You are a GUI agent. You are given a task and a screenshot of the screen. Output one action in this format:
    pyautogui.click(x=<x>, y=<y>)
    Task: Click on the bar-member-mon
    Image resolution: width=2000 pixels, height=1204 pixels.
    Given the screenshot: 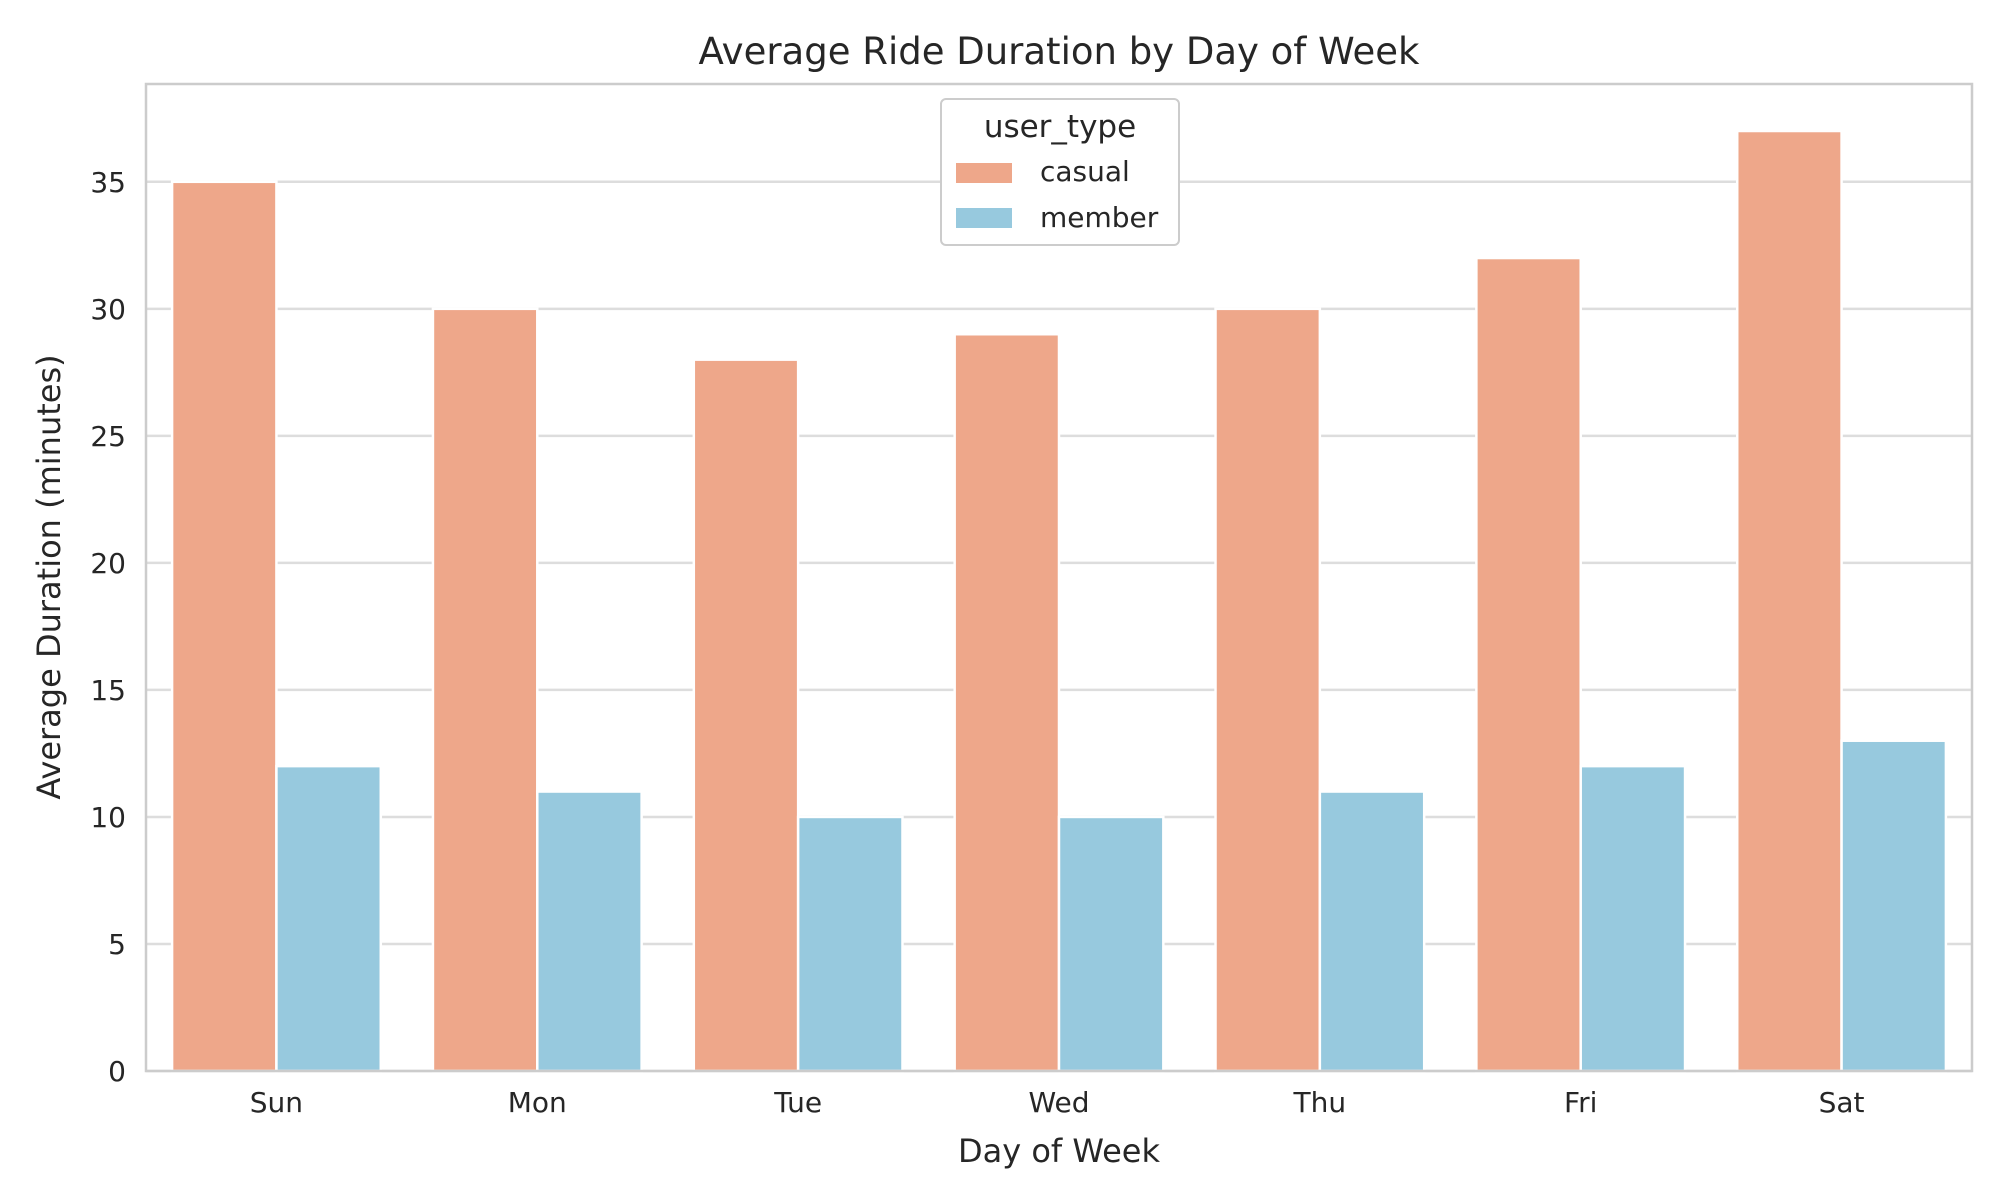 What is the action you would take?
    pyautogui.click(x=589, y=931)
    